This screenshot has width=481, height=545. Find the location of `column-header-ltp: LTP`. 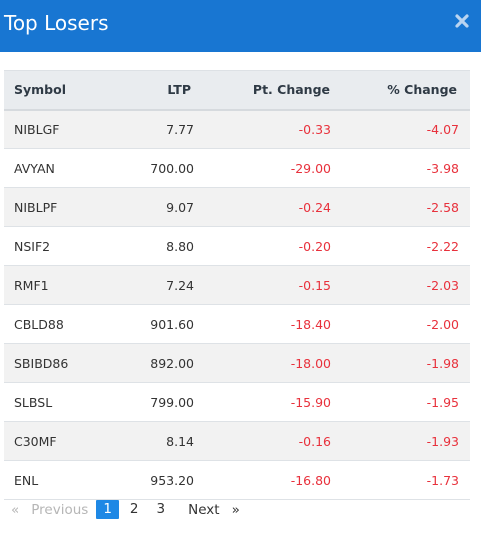

column-header-ltp: LTP is located at coordinates (179, 90).